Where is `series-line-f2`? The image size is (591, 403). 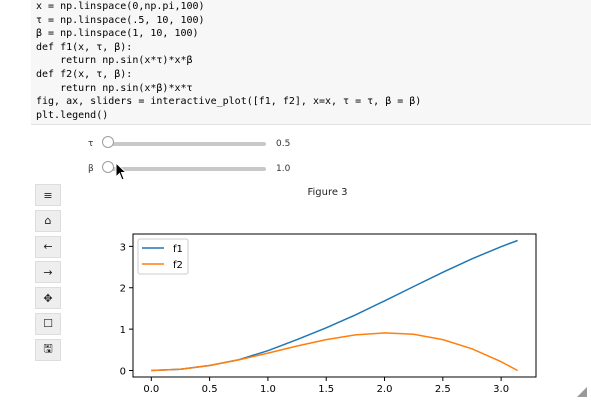 series-line-f2 is located at coordinates (334, 352).